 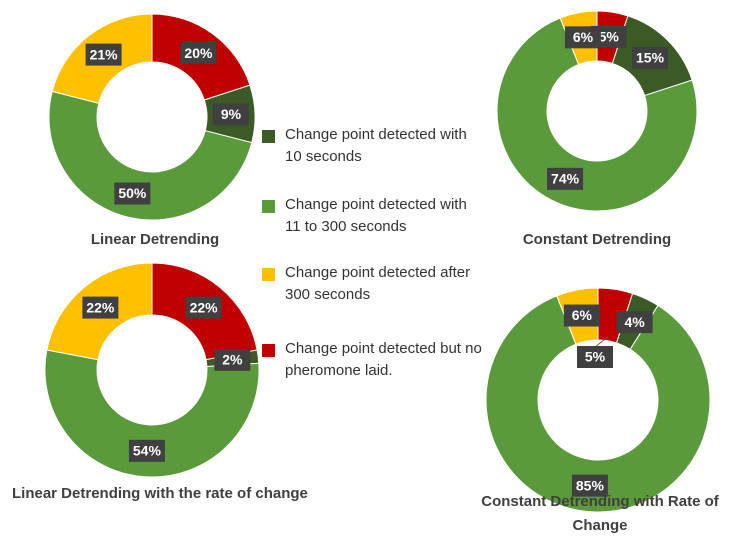 What do you see at coordinates (597, 239) in the screenshot?
I see `chart-title: Constant Detrending` at bounding box center [597, 239].